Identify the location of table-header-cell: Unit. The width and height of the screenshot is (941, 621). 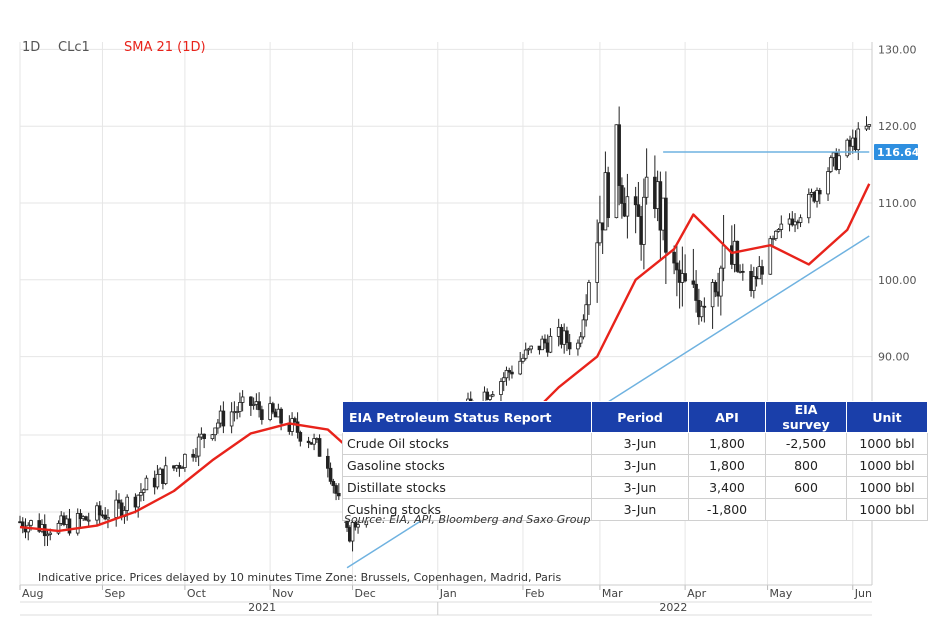
(887, 417).